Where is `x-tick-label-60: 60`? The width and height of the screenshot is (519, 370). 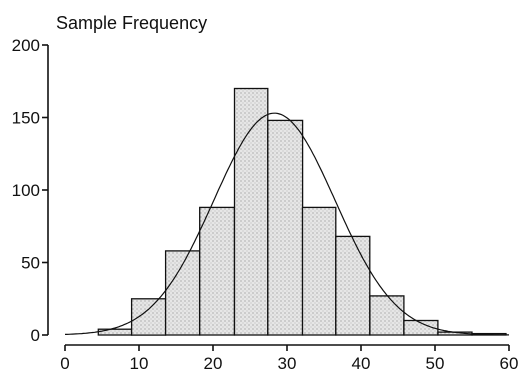
x-tick-label-60: 60 is located at coordinates (509, 362).